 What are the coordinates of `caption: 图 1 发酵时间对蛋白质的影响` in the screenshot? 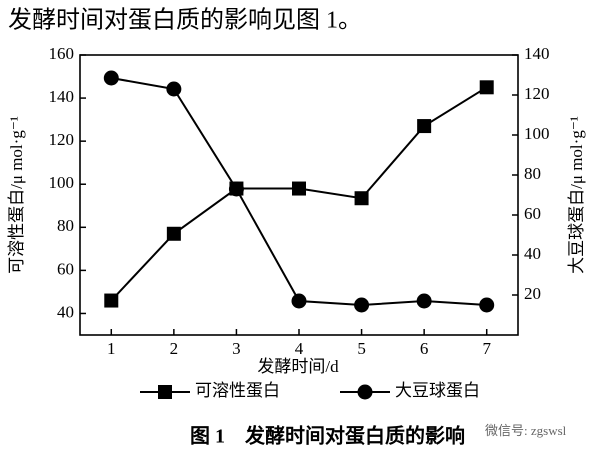 It's located at (327, 436).